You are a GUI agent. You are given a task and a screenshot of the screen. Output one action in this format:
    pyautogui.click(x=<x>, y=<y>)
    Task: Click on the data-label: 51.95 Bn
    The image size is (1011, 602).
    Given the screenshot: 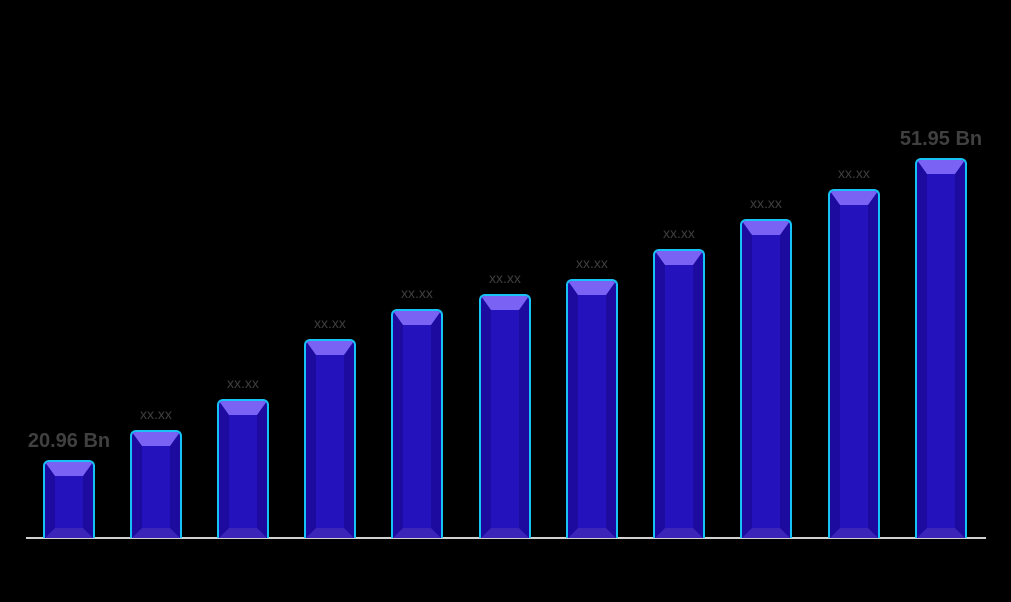 What is the action you would take?
    pyautogui.click(x=941, y=139)
    